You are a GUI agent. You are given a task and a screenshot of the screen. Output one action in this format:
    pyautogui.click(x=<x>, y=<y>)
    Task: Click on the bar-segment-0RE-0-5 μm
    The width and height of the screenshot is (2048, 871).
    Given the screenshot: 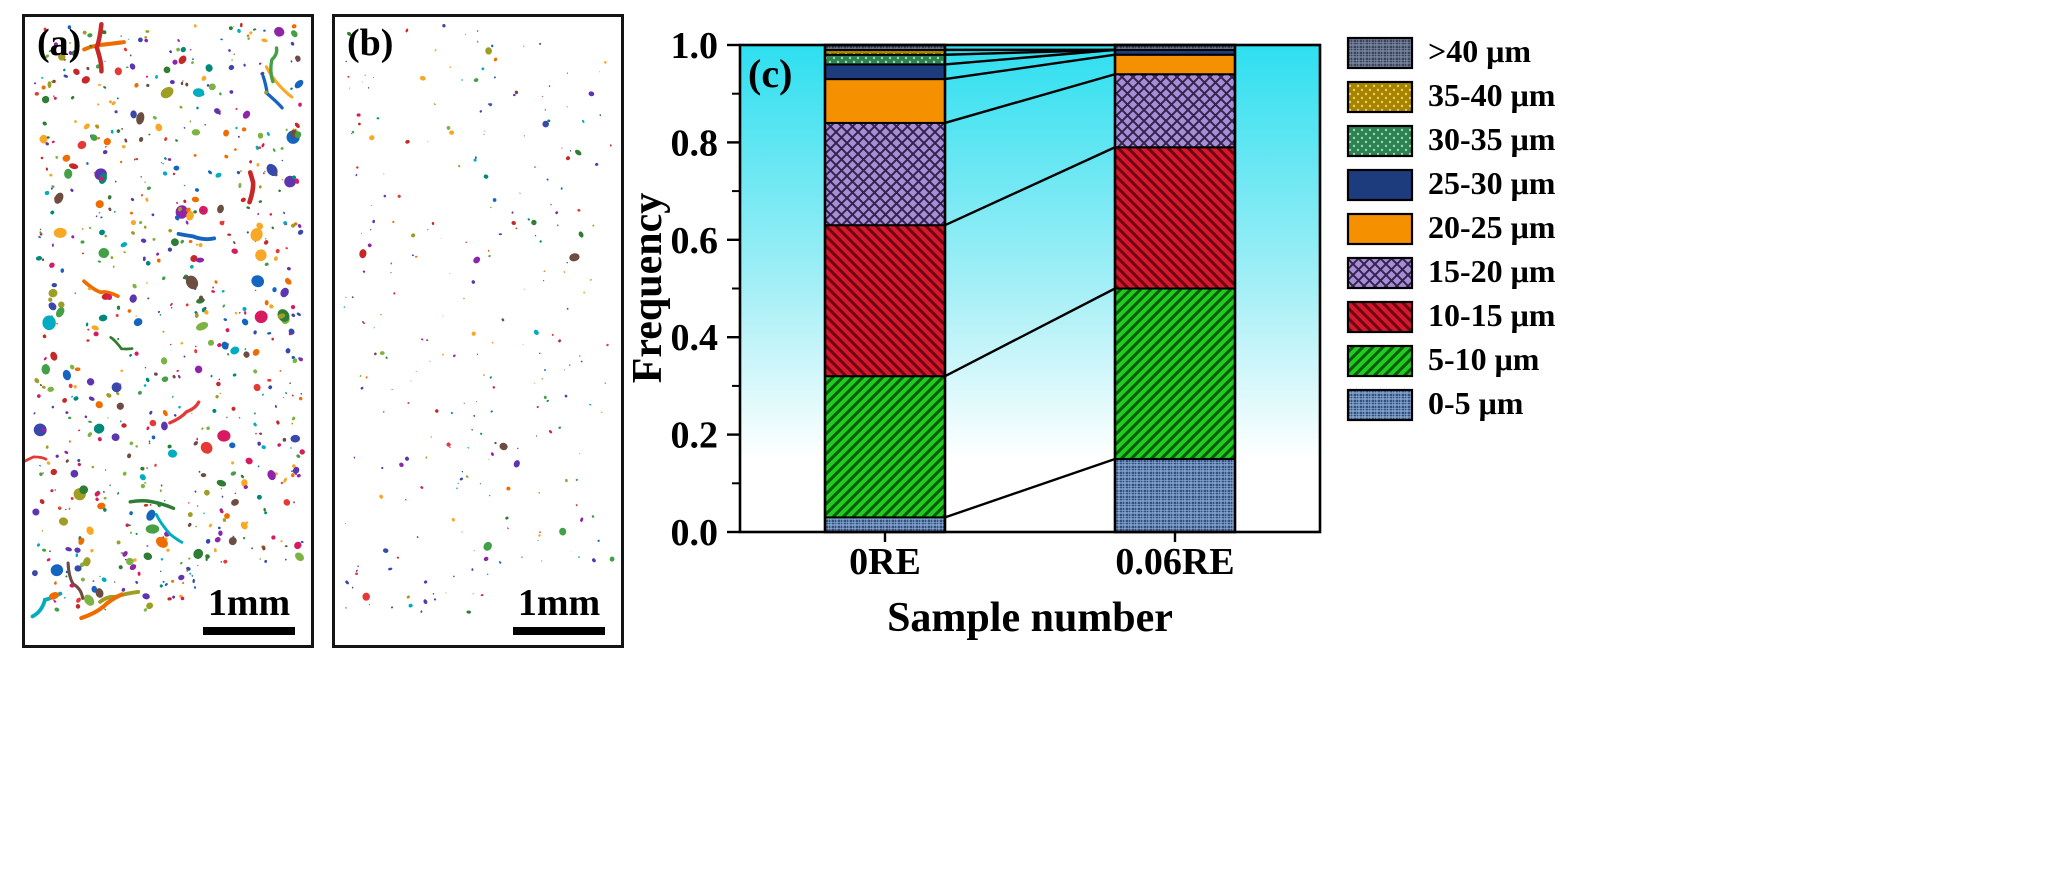 What is the action you would take?
    pyautogui.click(x=885, y=525)
    